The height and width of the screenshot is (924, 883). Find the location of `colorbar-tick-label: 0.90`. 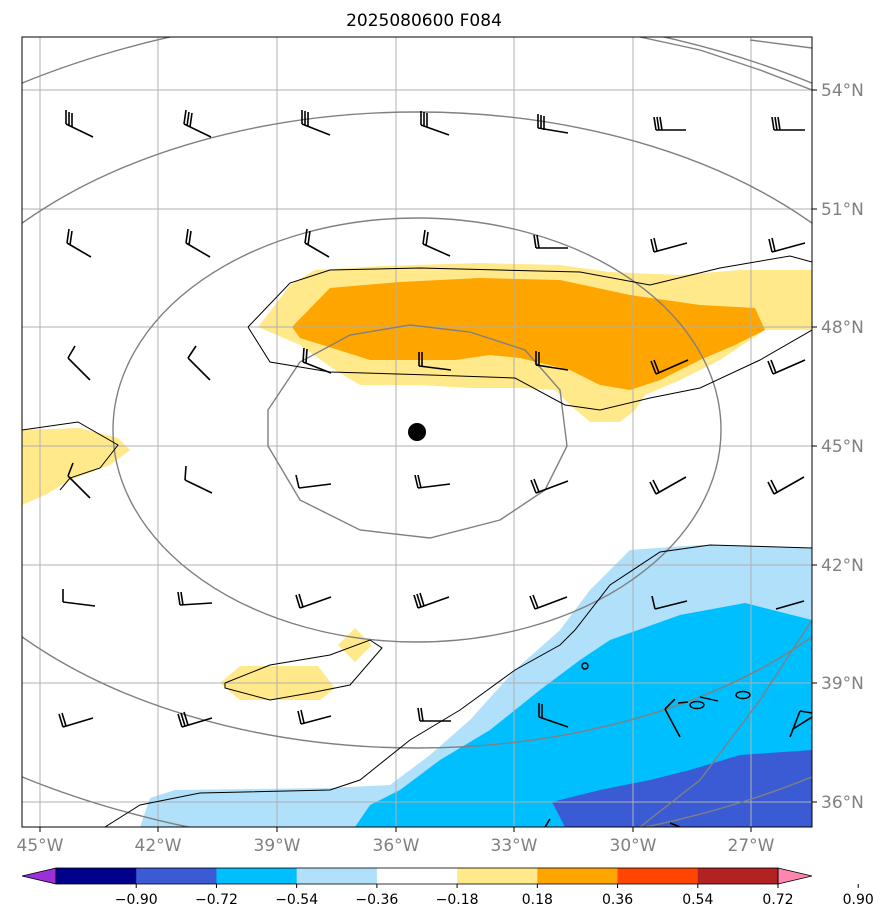

colorbar-tick-label: 0.90 is located at coordinates (858, 900).